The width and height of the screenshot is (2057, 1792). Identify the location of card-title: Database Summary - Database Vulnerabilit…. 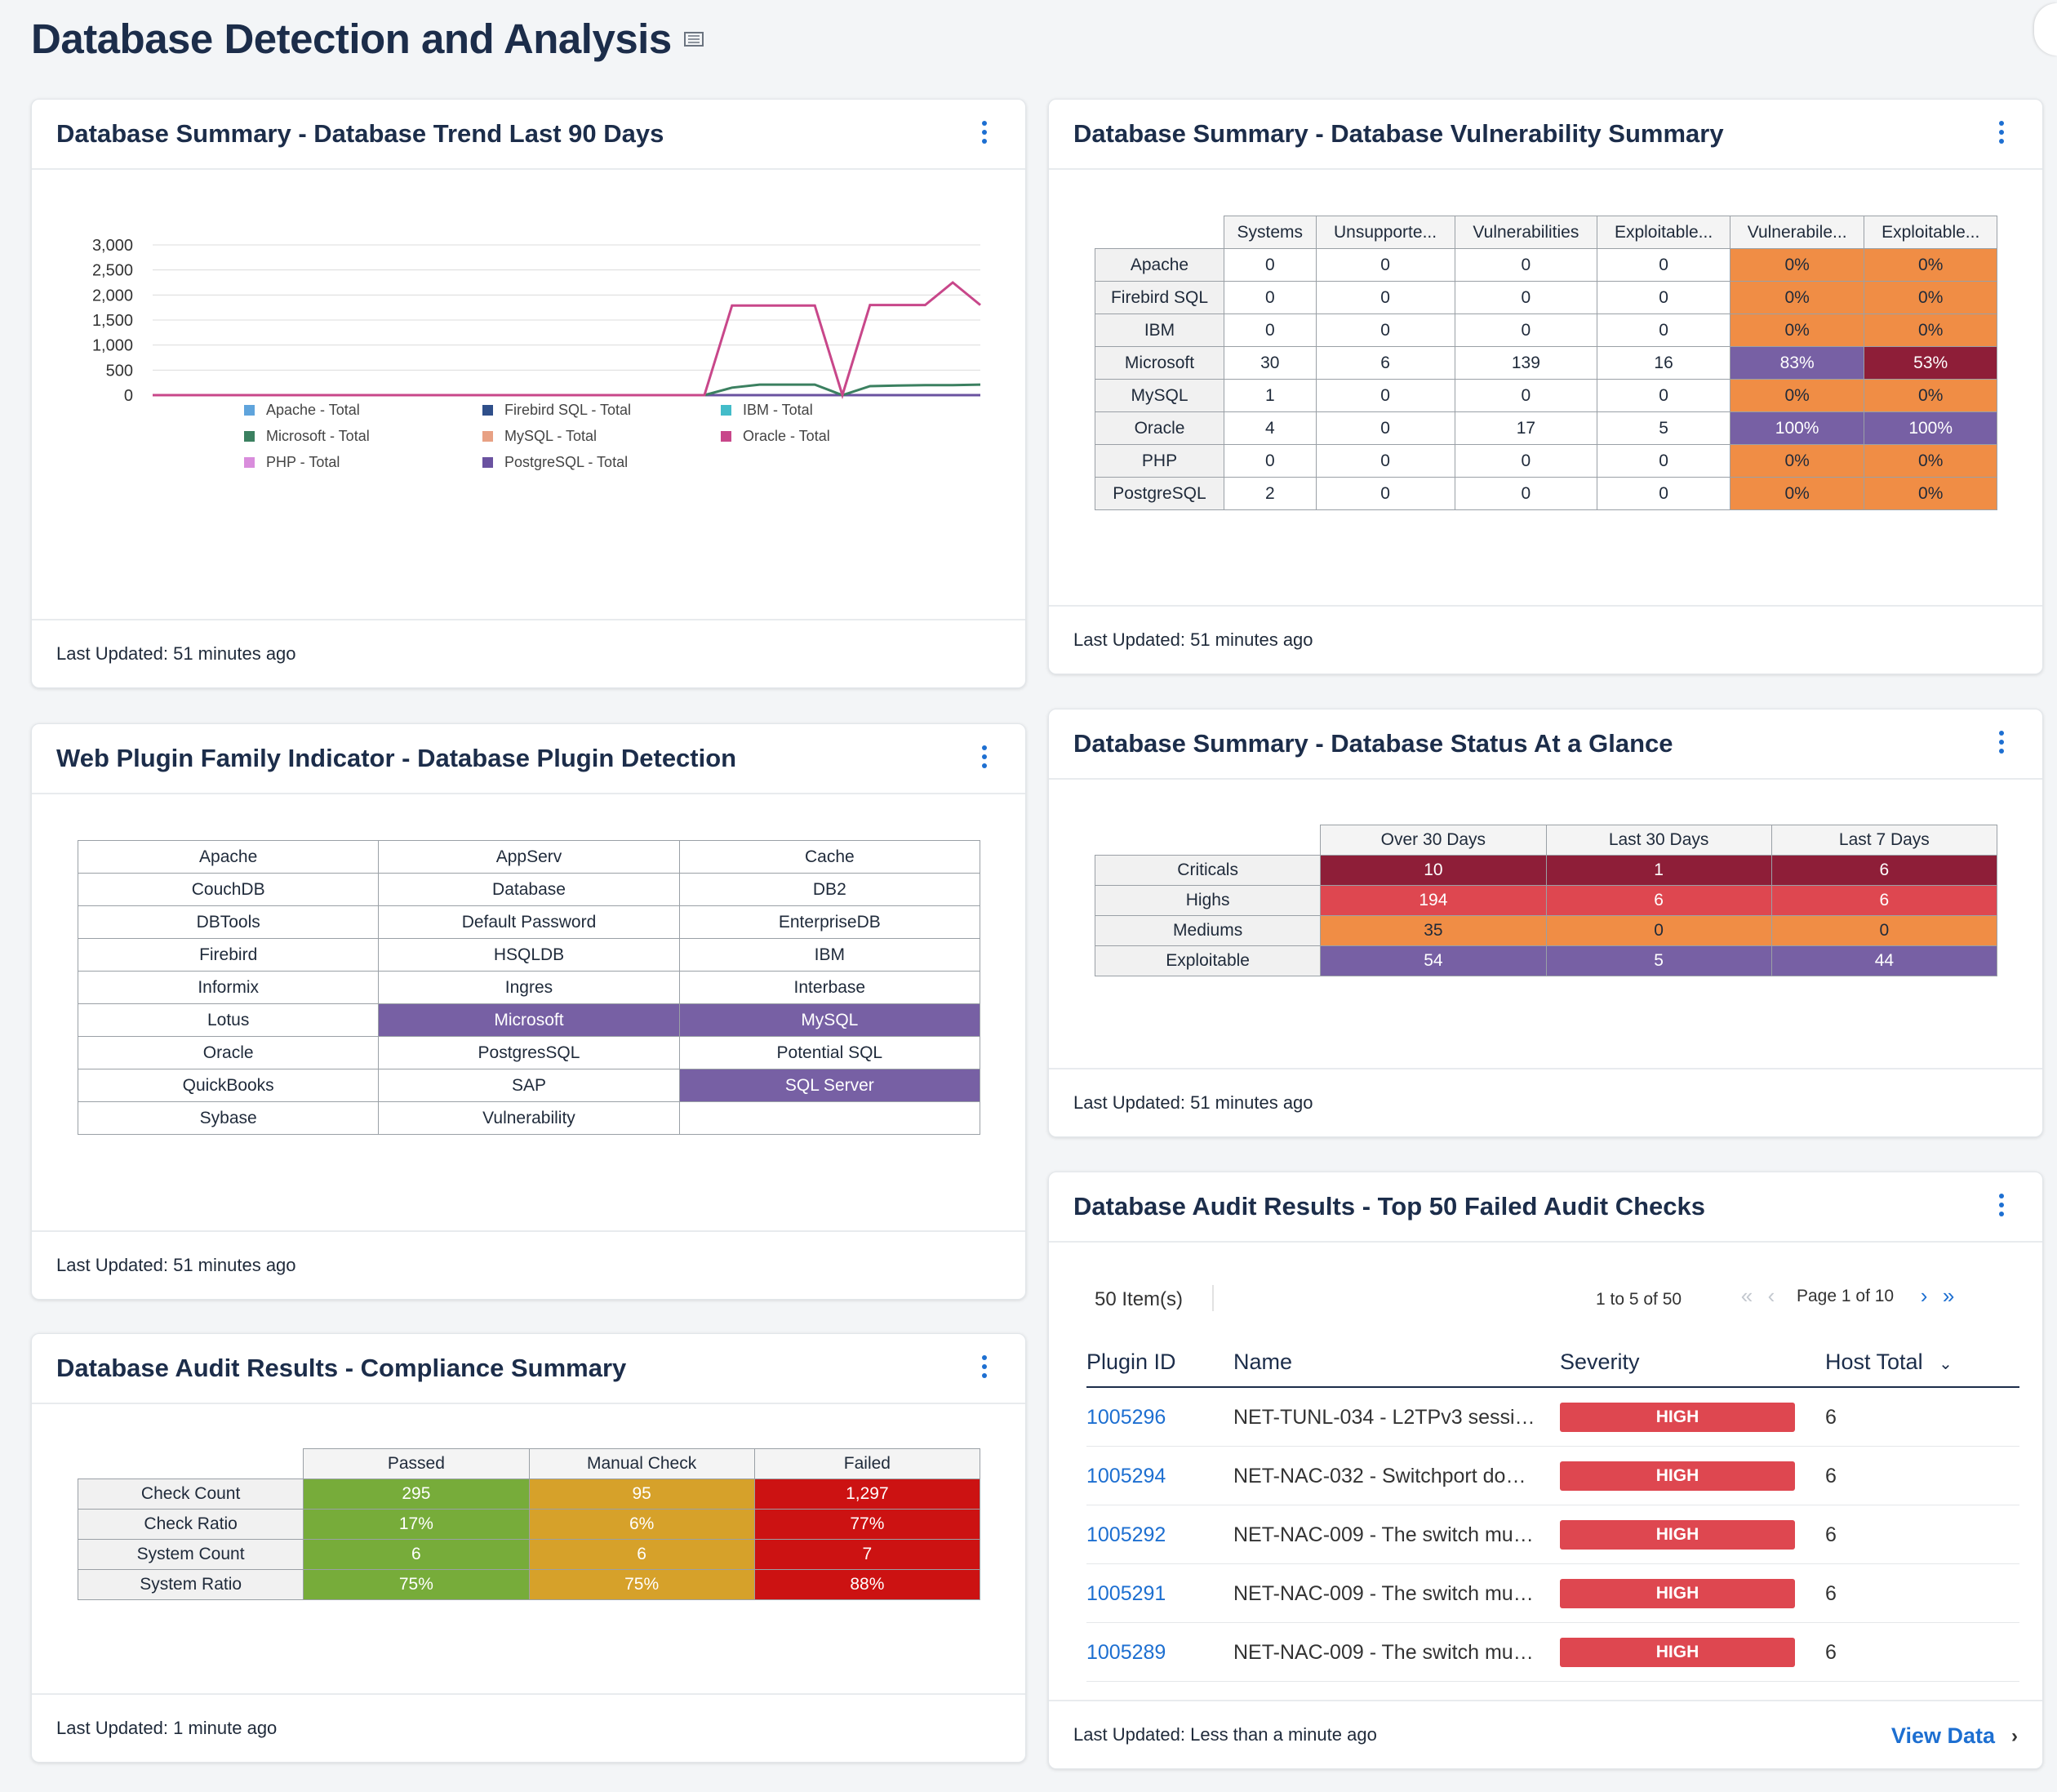
(1398, 133).